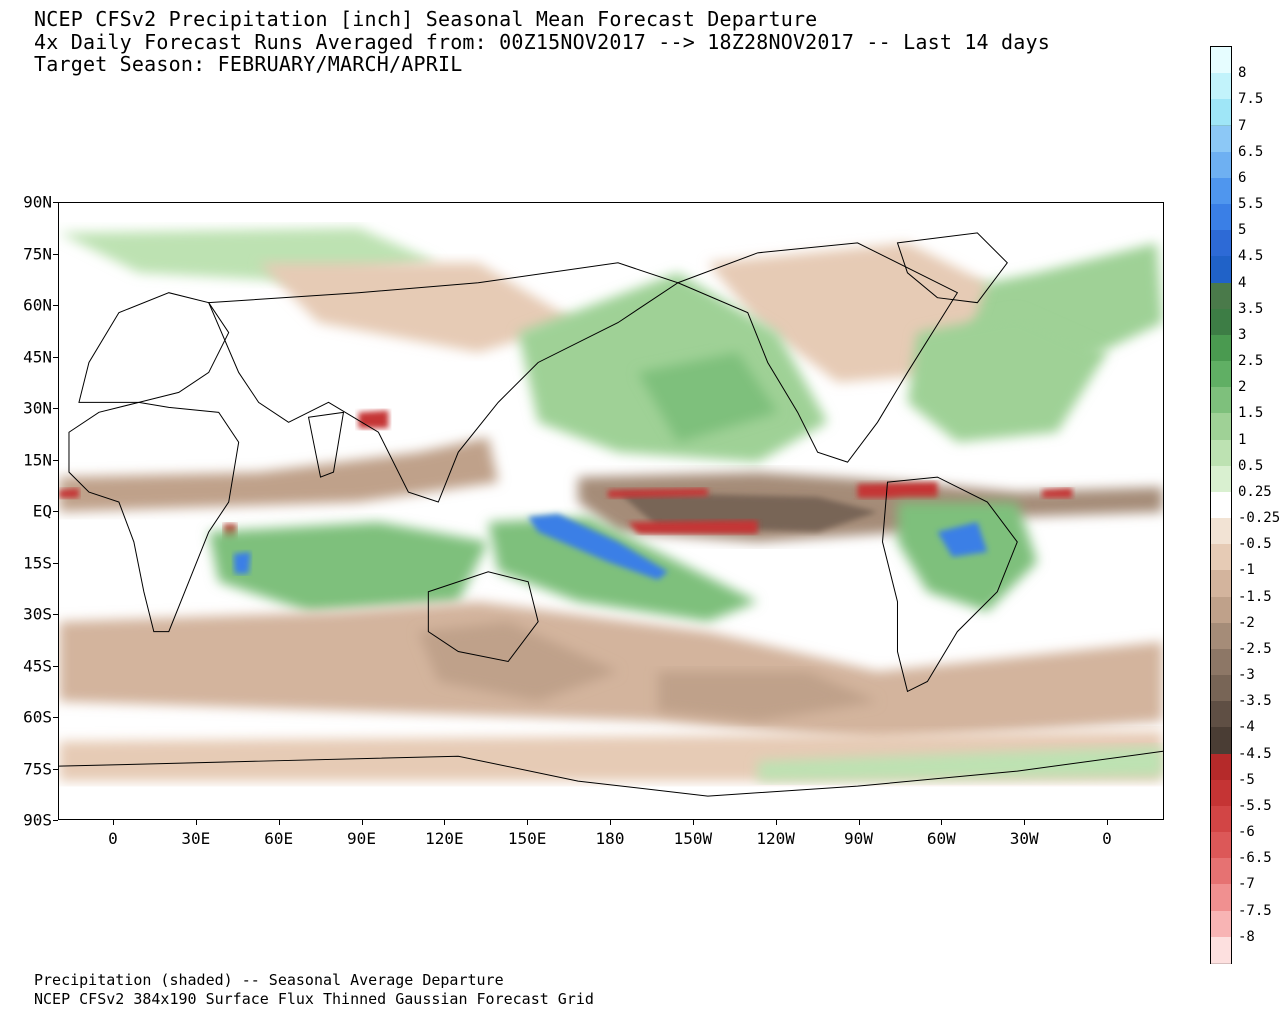 This screenshot has height=1024, width=1280. What do you see at coordinates (1251, 256) in the screenshot?
I see `colorbar-label: 4.5` at bounding box center [1251, 256].